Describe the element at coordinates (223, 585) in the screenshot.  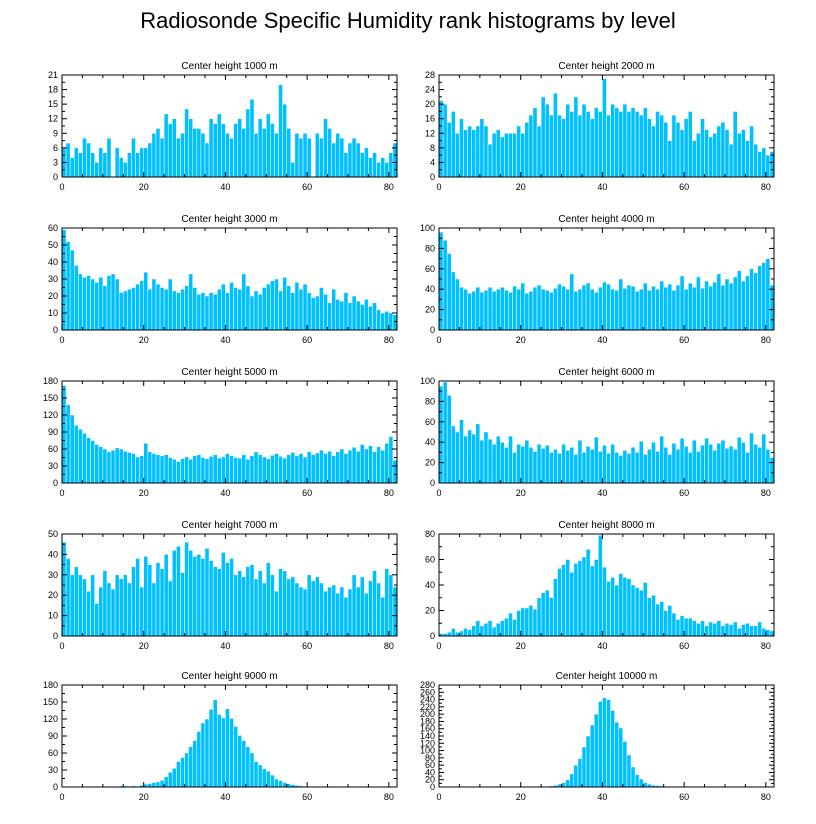
I see `chart-panel-7: Center height 7000 m 0 20 40 60 80 0 10 20 30 40 50` at that location.